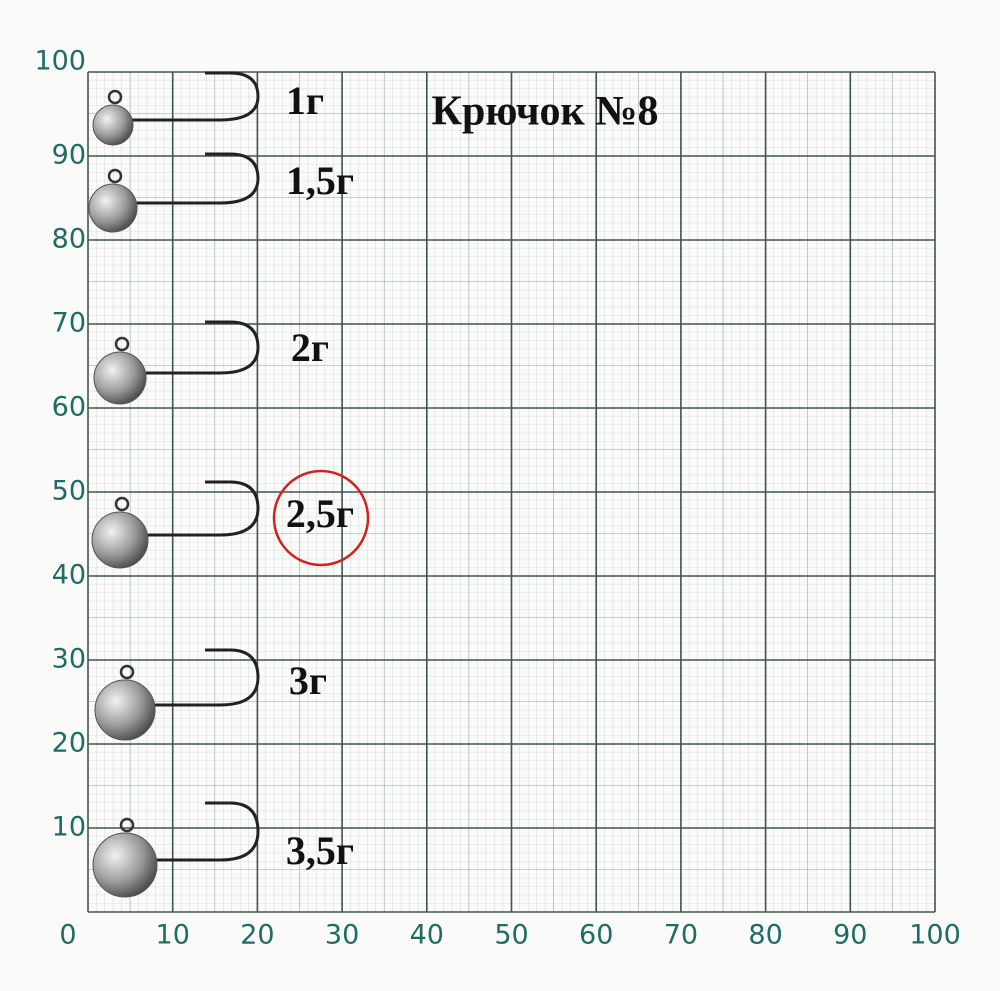 This screenshot has height=991, width=1000. I want to click on x-tick-label: 30, so click(342, 935).